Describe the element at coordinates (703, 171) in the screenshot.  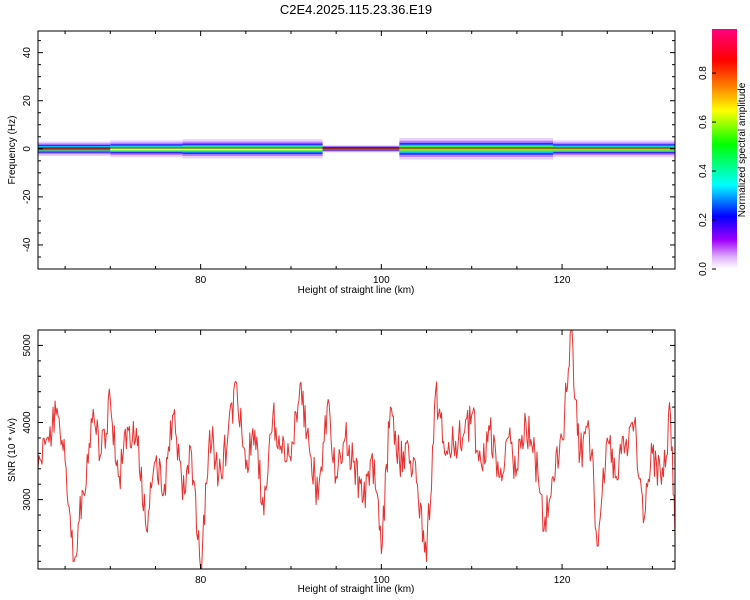
I see `colorbar-tick-label-2: 0.4` at that location.